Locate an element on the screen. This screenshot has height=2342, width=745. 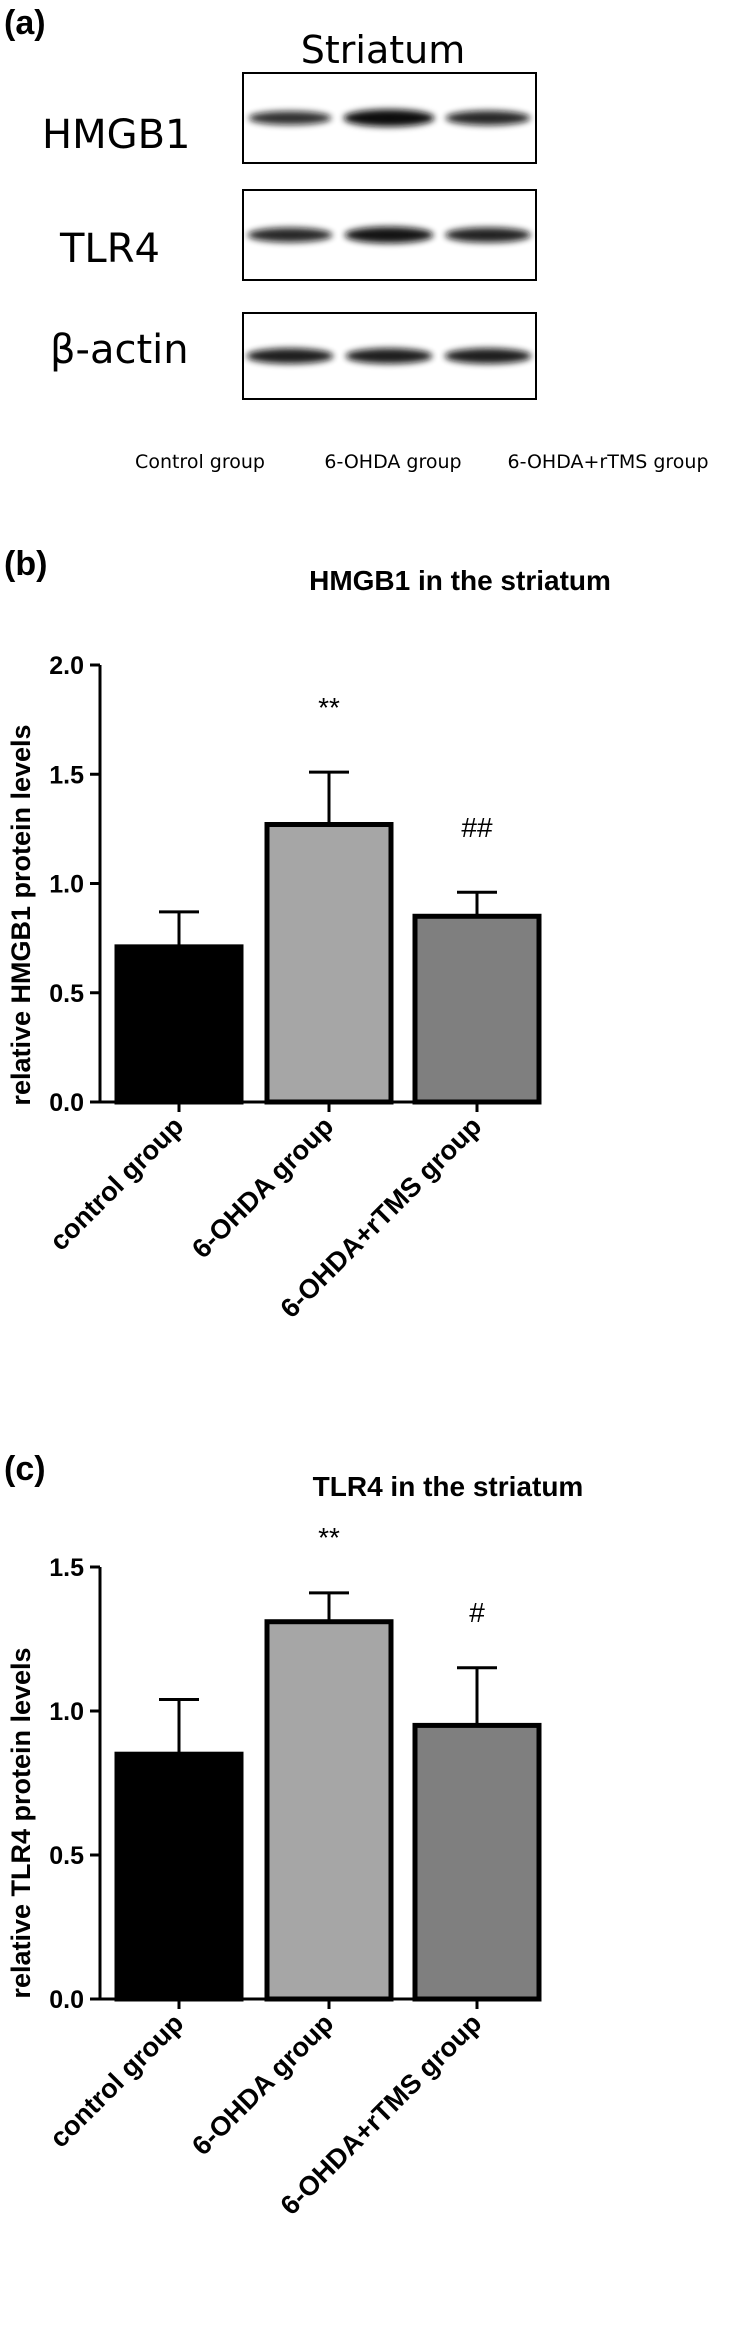
chart-b-ylabel: relative HMGB1 protein levels is located at coordinates (21, 914).